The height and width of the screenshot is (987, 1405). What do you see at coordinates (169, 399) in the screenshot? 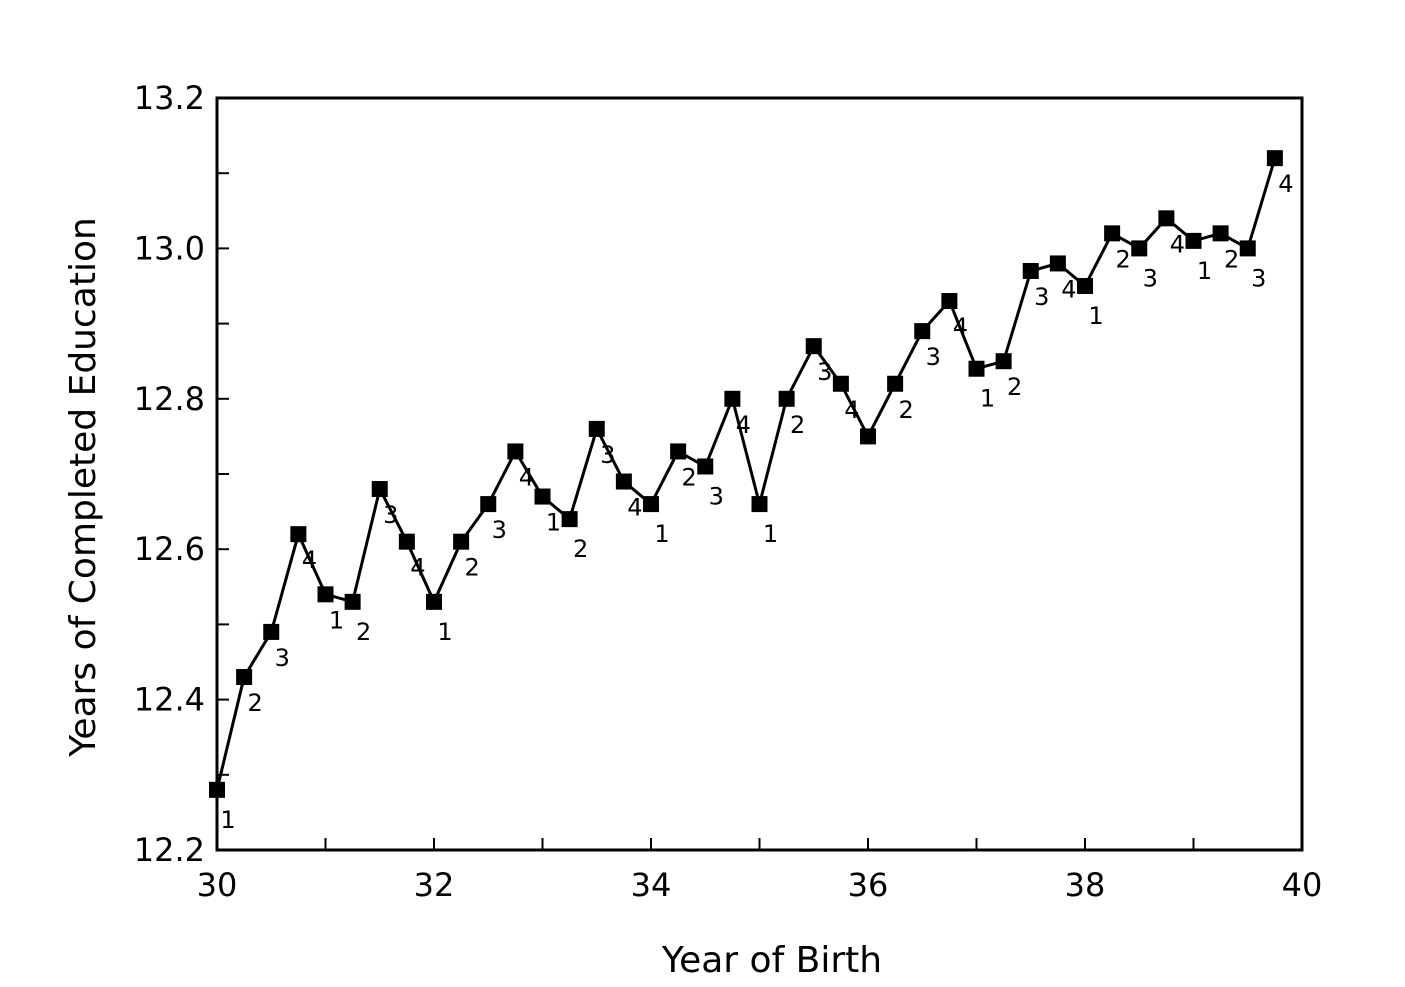
I see `y-tick-label: 12.8` at bounding box center [169, 399].